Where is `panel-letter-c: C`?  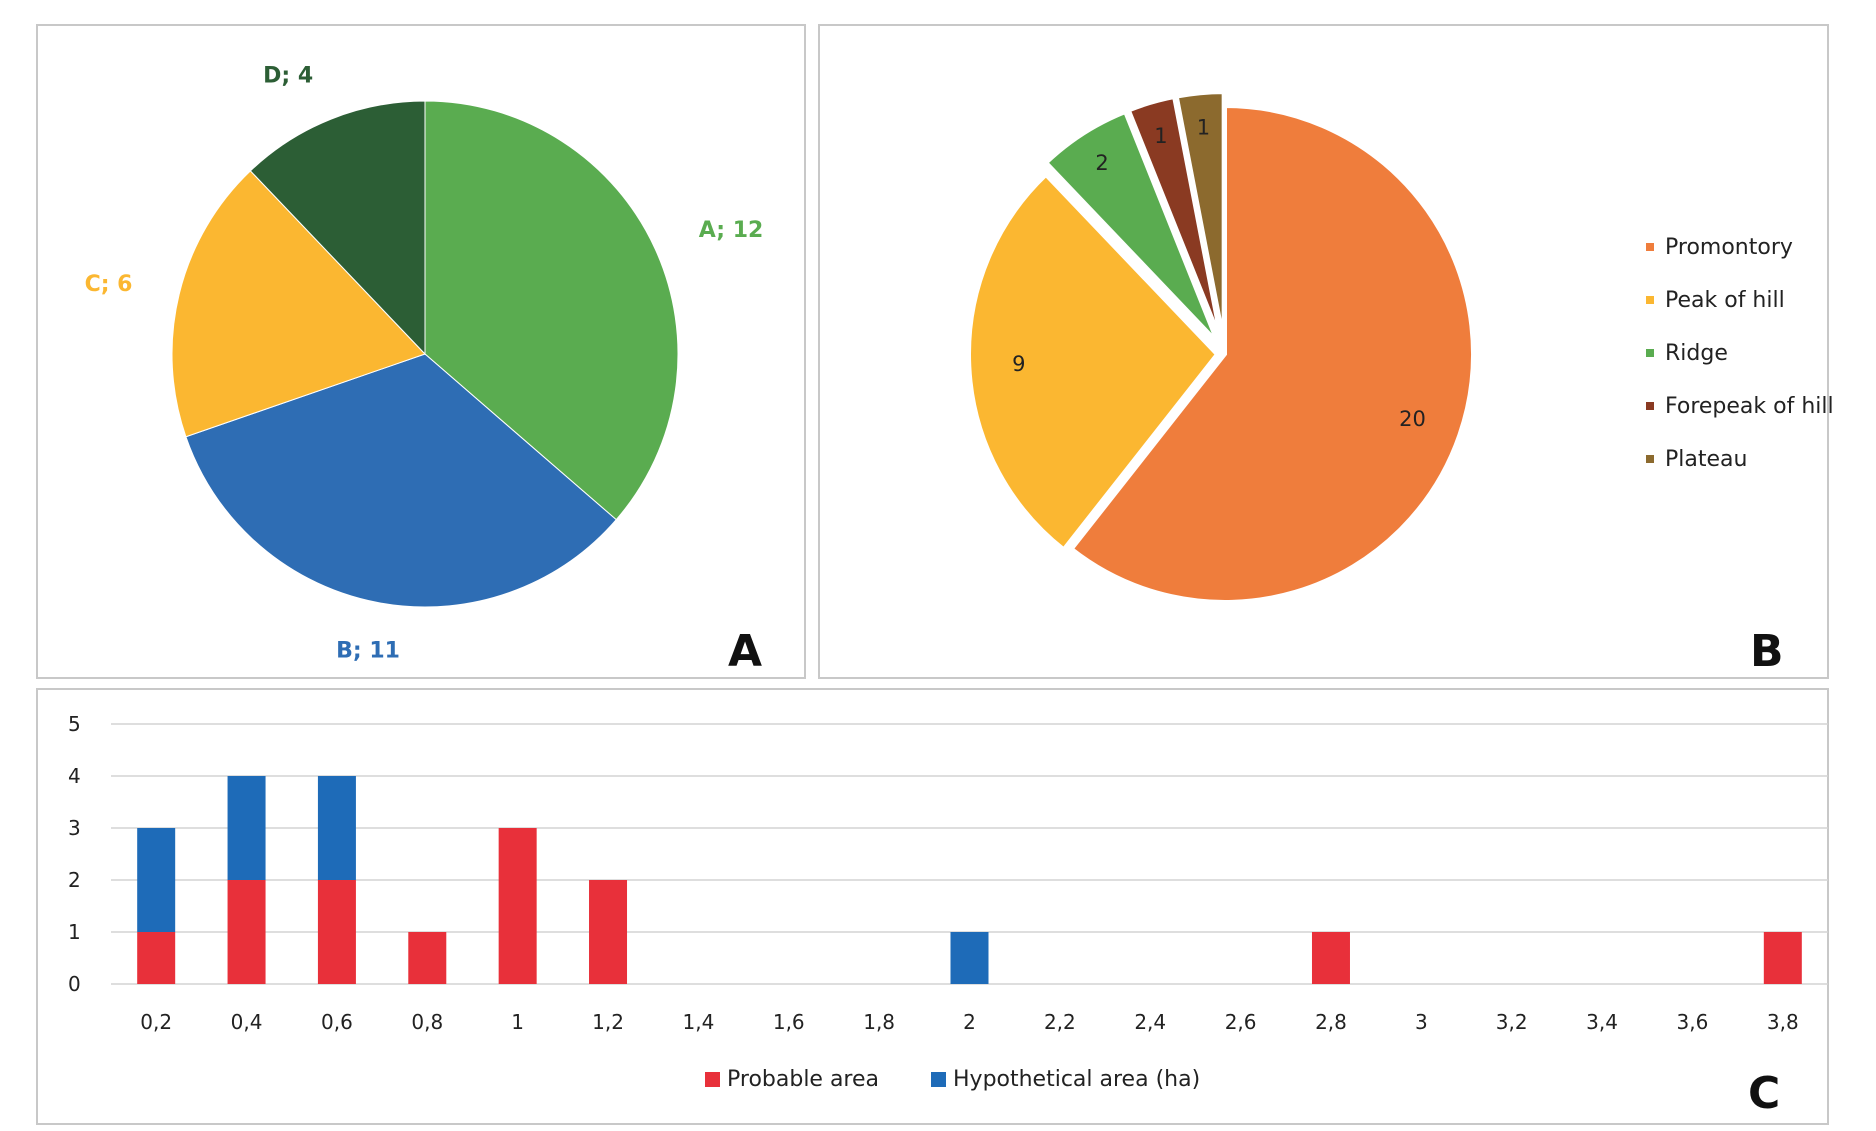
panel-letter-c: C is located at coordinates (1764, 1093).